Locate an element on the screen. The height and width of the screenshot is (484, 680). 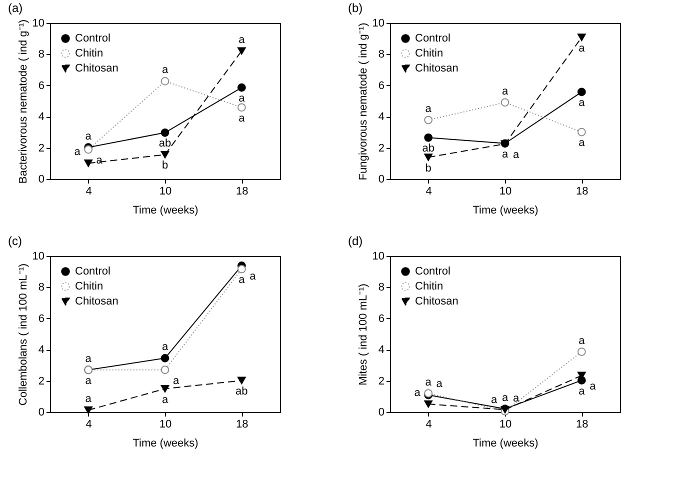
chart-title: (a) is located at coordinates (15, 8).